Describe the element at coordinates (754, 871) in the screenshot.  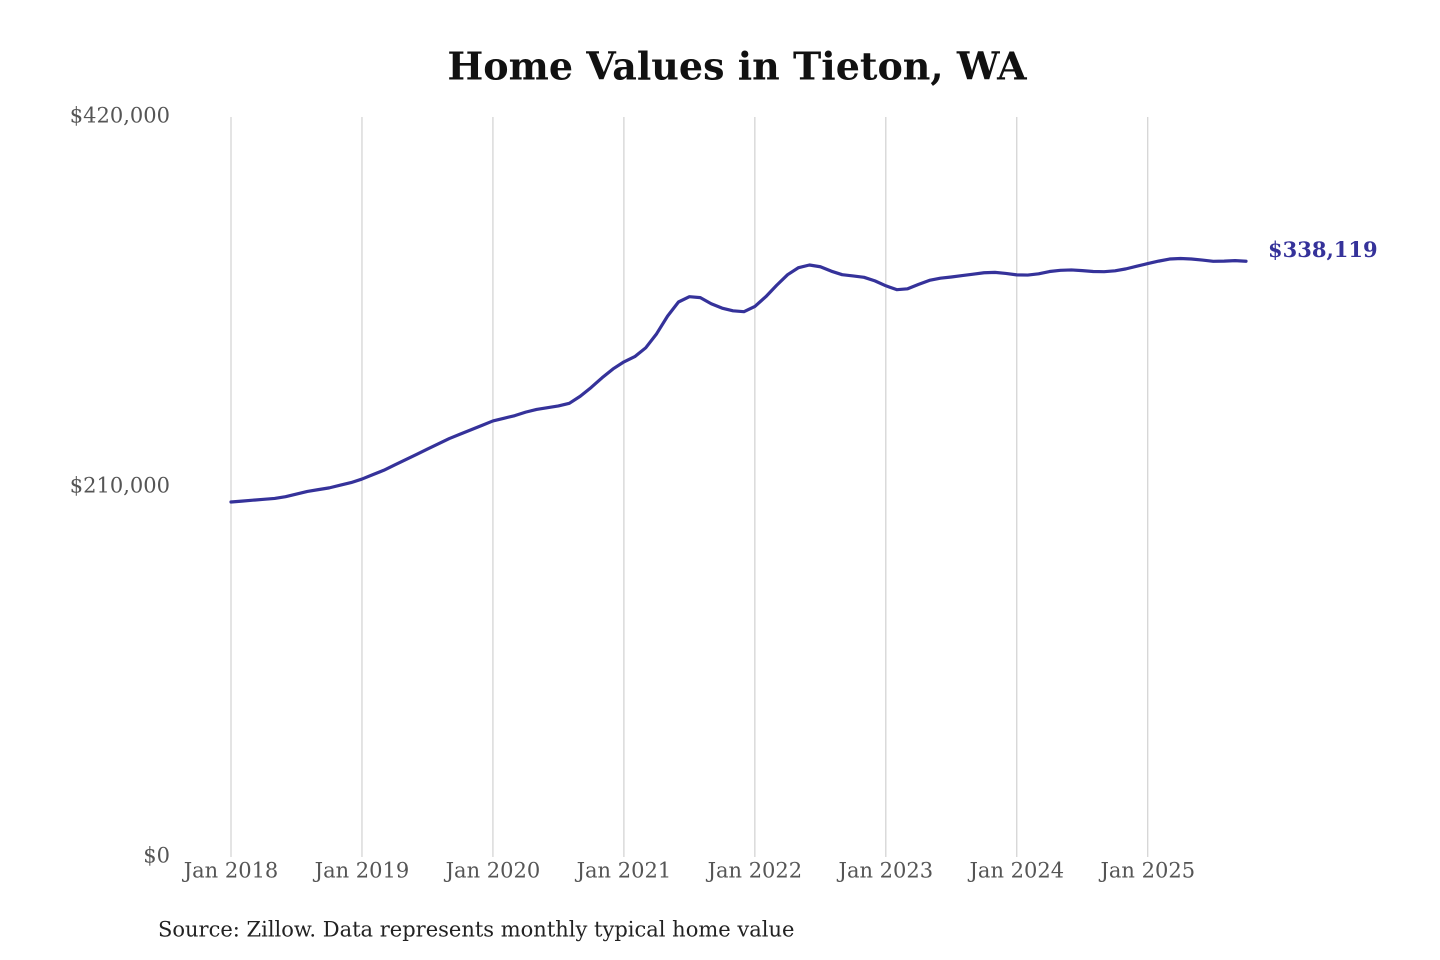
I see `x-tick-label: Jan 2022` at that location.